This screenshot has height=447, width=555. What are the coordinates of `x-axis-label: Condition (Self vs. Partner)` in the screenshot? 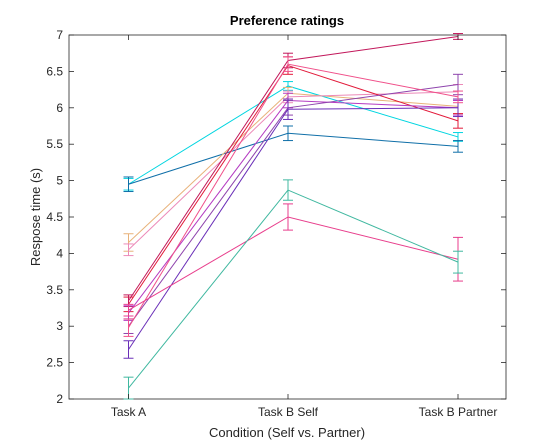 It's located at (287, 432).